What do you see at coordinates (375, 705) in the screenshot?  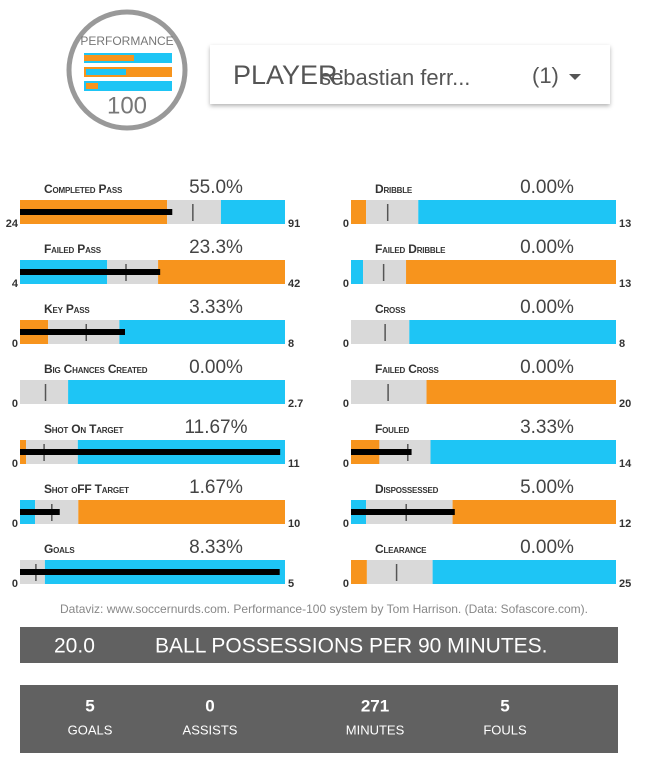 I see `stat-value: 271` at bounding box center [375, 705].